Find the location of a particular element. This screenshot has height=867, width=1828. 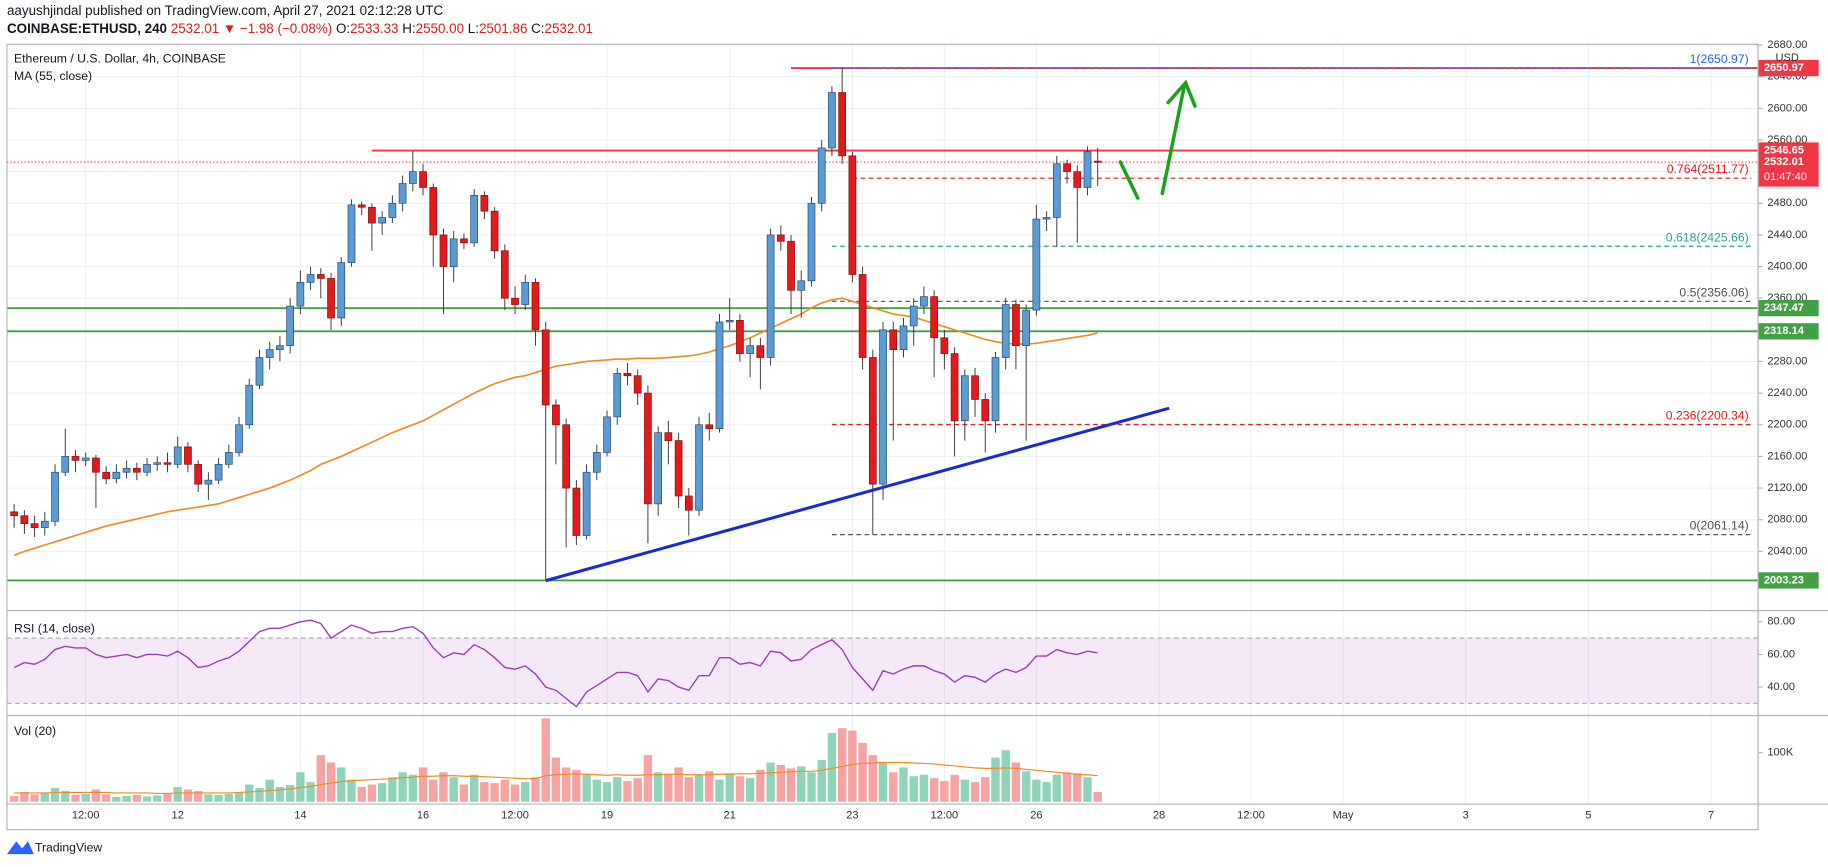

ohlc-label: O: is located at coordinates (343, 28).